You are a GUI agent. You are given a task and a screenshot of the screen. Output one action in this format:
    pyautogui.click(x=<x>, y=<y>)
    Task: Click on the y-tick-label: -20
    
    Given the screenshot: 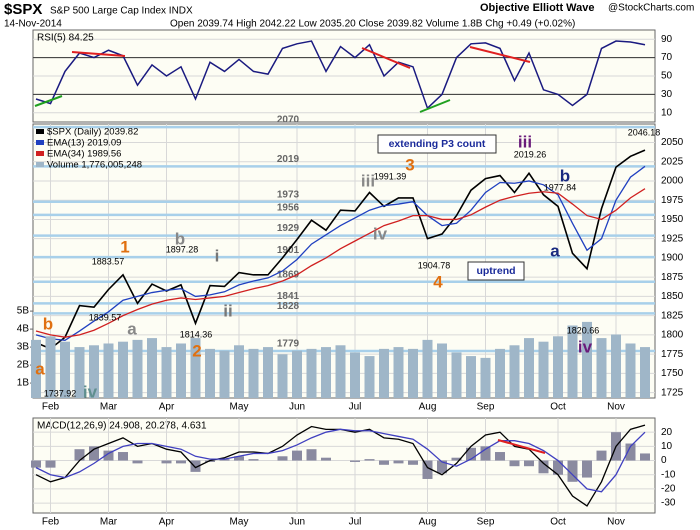 What is the action you would take?
    pyautogui.click(x=668, y=489)
    